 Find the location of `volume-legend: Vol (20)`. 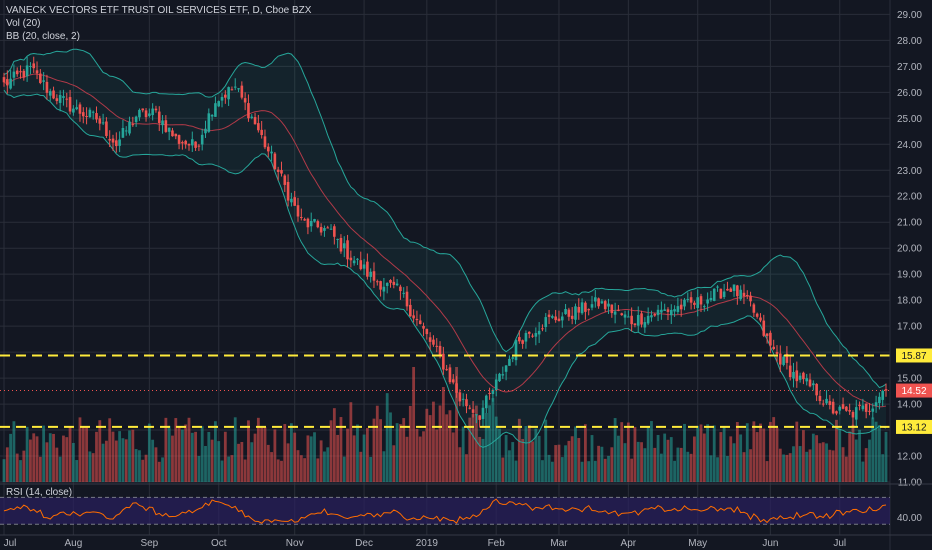

volume-legend: Vol (20) is located at coordinates (23, 23).